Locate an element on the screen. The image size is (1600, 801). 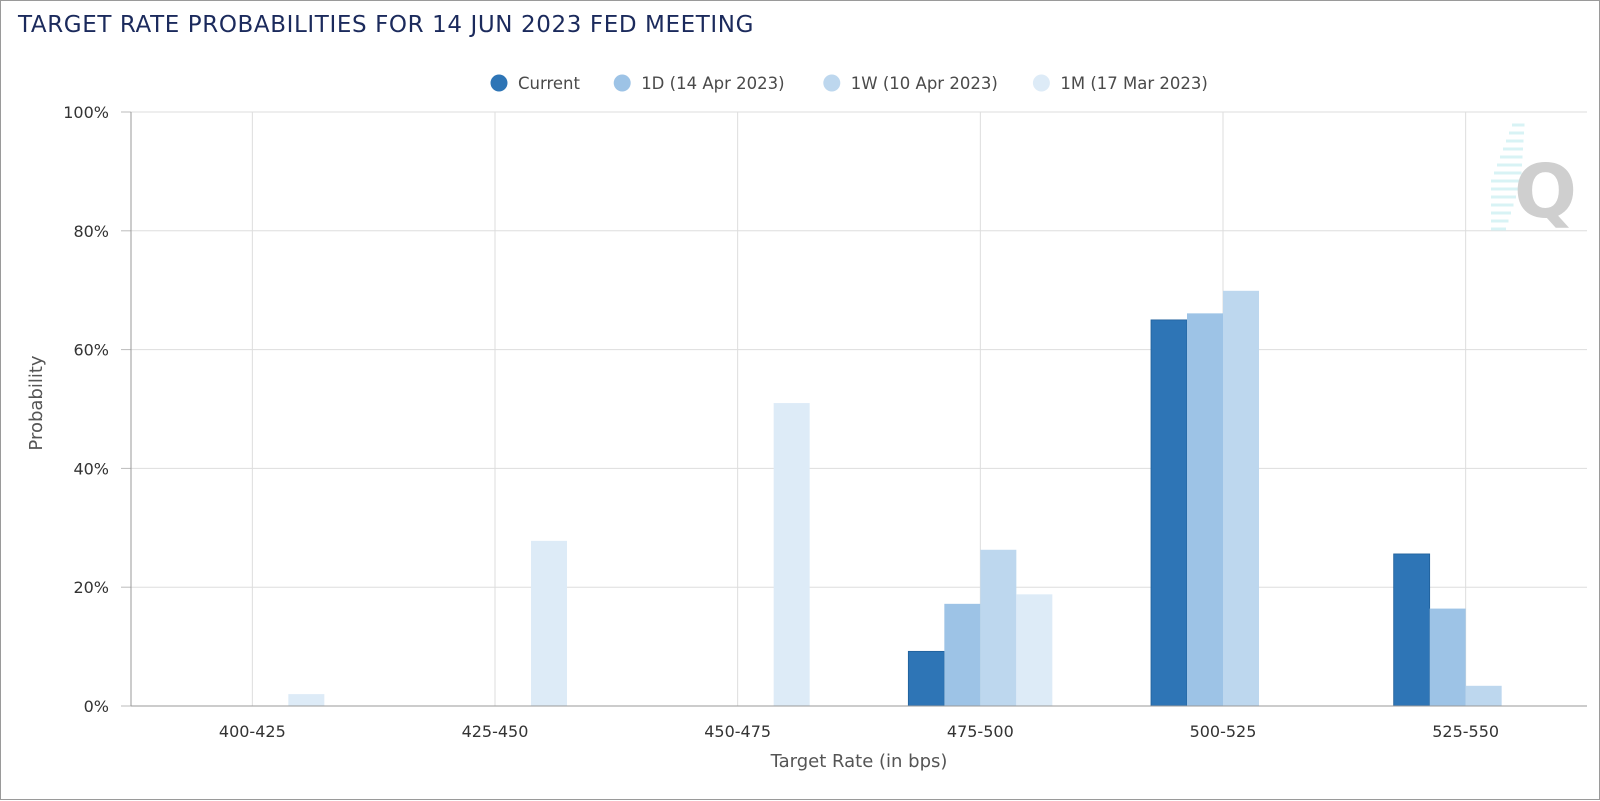
y-tick-label: 20% is located at coordinates (91, 587).